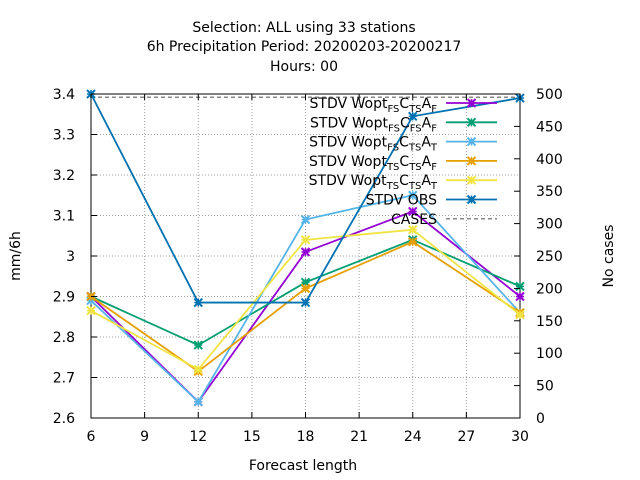  What do you see at coordinates (549, 257) in the screenshot?
I see `y2-tick-label: 250` at bounding box center [549, 257].